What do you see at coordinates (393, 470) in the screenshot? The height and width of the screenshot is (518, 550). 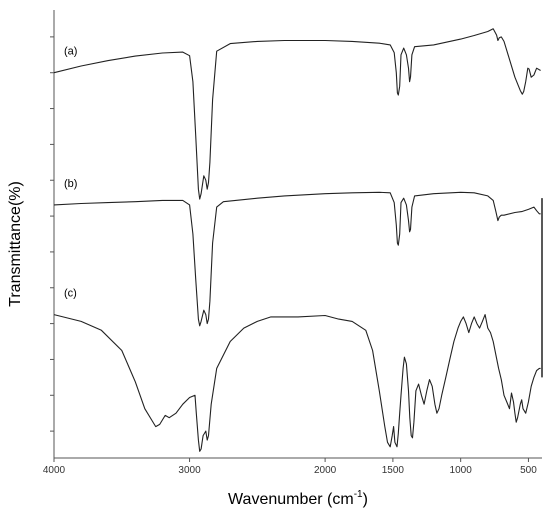 I see `x-tick-label: 1500` at bounding box center [393, 470].